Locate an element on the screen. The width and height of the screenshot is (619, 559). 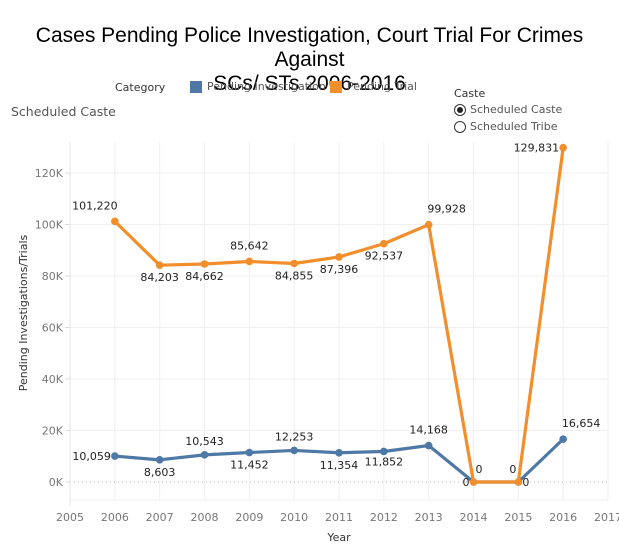
data-label: 10,543 is located at coordinates (204, 441).